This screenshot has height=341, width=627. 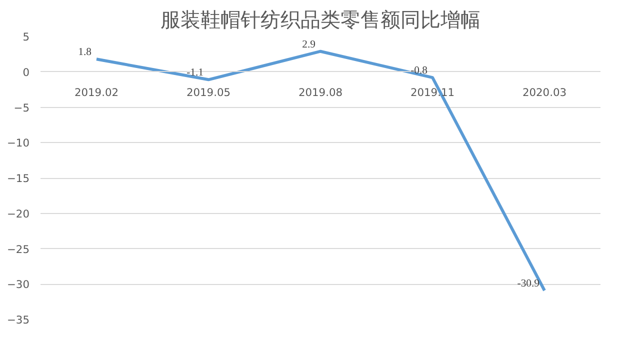 What do you see at coordinates (195, 73) in the screenshot?
I see `data-label: -1.1` at bounding box center [195, 73].